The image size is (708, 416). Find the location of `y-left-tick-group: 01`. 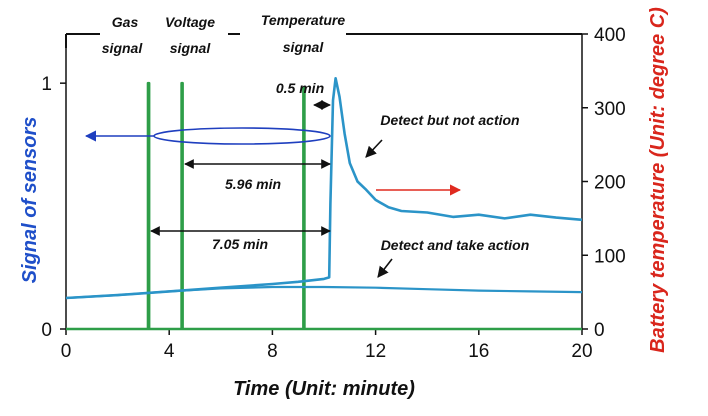

y-left-tick-group: 01 is located at coordinates (53, 207).